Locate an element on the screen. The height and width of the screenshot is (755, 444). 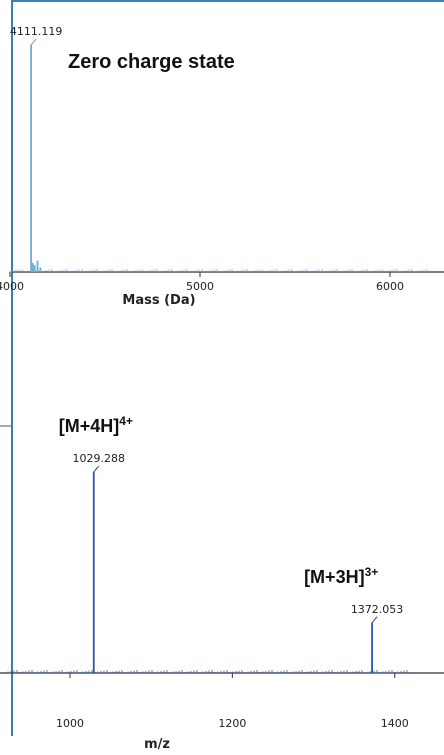
x-tick-label: 1400 is located at coordinates (395, 723).